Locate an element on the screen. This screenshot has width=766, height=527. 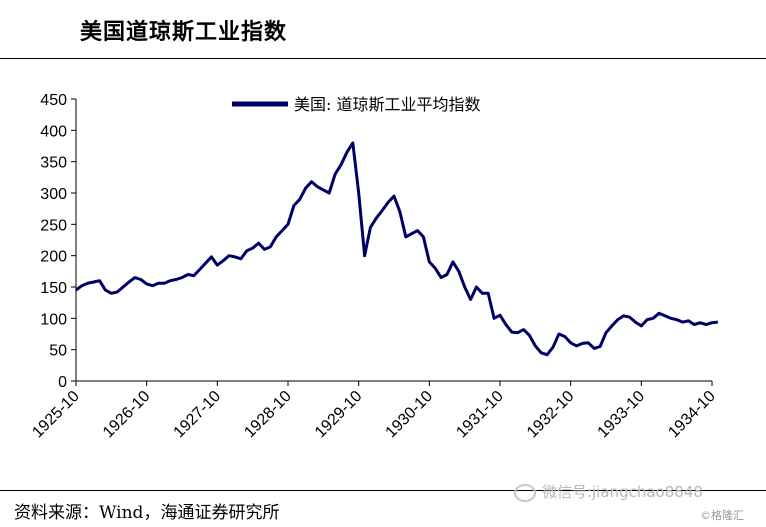
y-tick-label: 150 is located at coordinates (53, 288).